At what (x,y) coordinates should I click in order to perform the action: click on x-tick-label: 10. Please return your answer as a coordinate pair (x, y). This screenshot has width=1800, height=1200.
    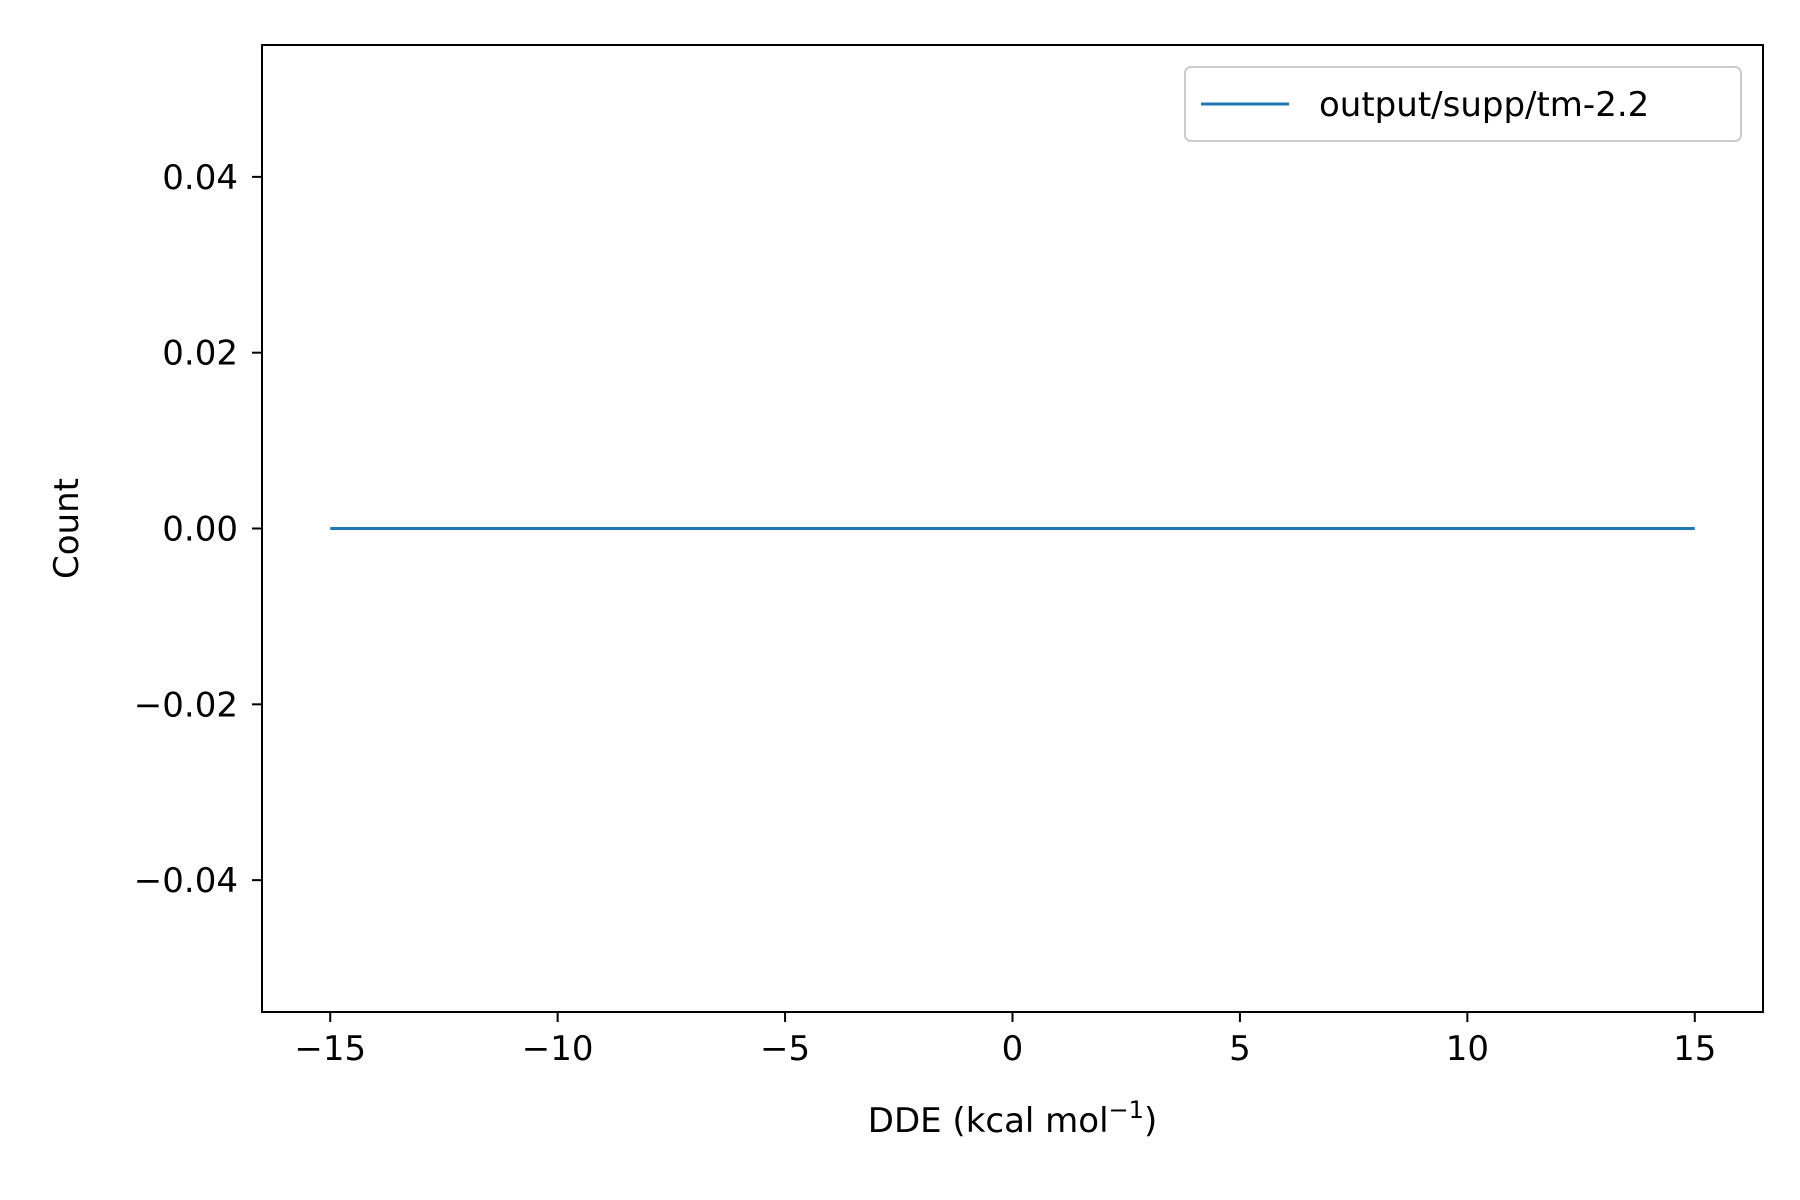
    Looking at the image, I should click on (1467, 1049).